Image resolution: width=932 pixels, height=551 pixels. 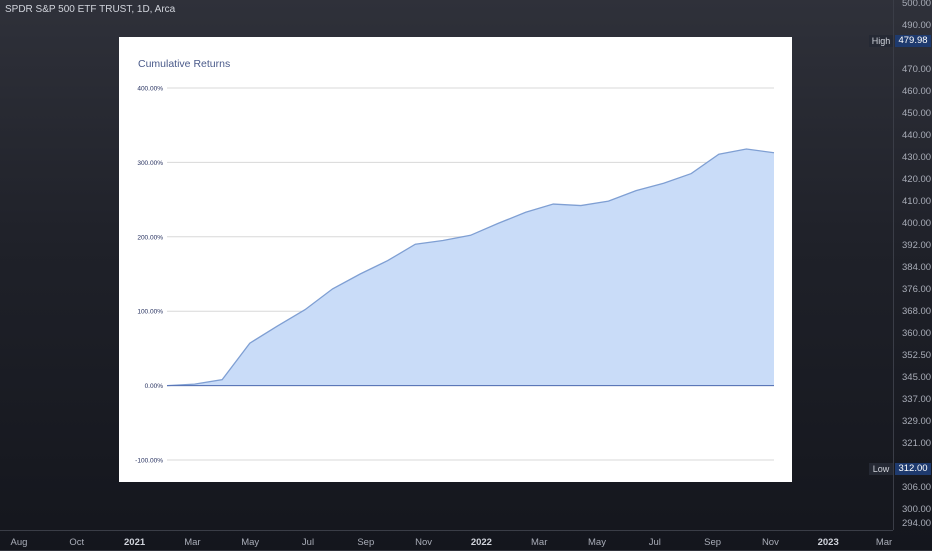 I want to click on price-tick-label: 470.00, so click(x=917, y=69).